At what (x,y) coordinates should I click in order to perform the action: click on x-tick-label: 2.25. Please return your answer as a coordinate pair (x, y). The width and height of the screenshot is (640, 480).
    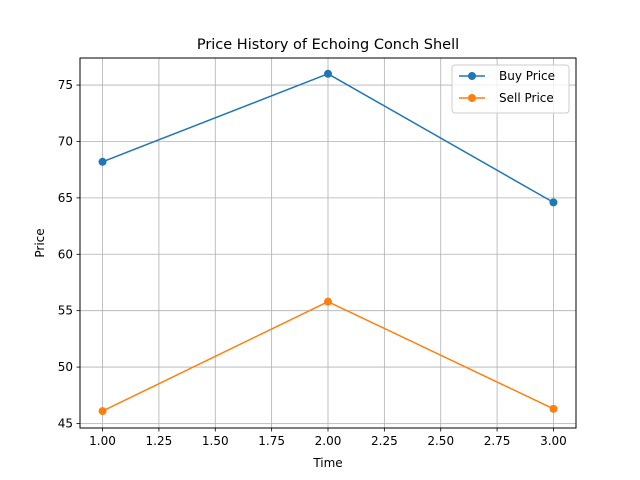
    Looking at the image, I should click on (384, 441).